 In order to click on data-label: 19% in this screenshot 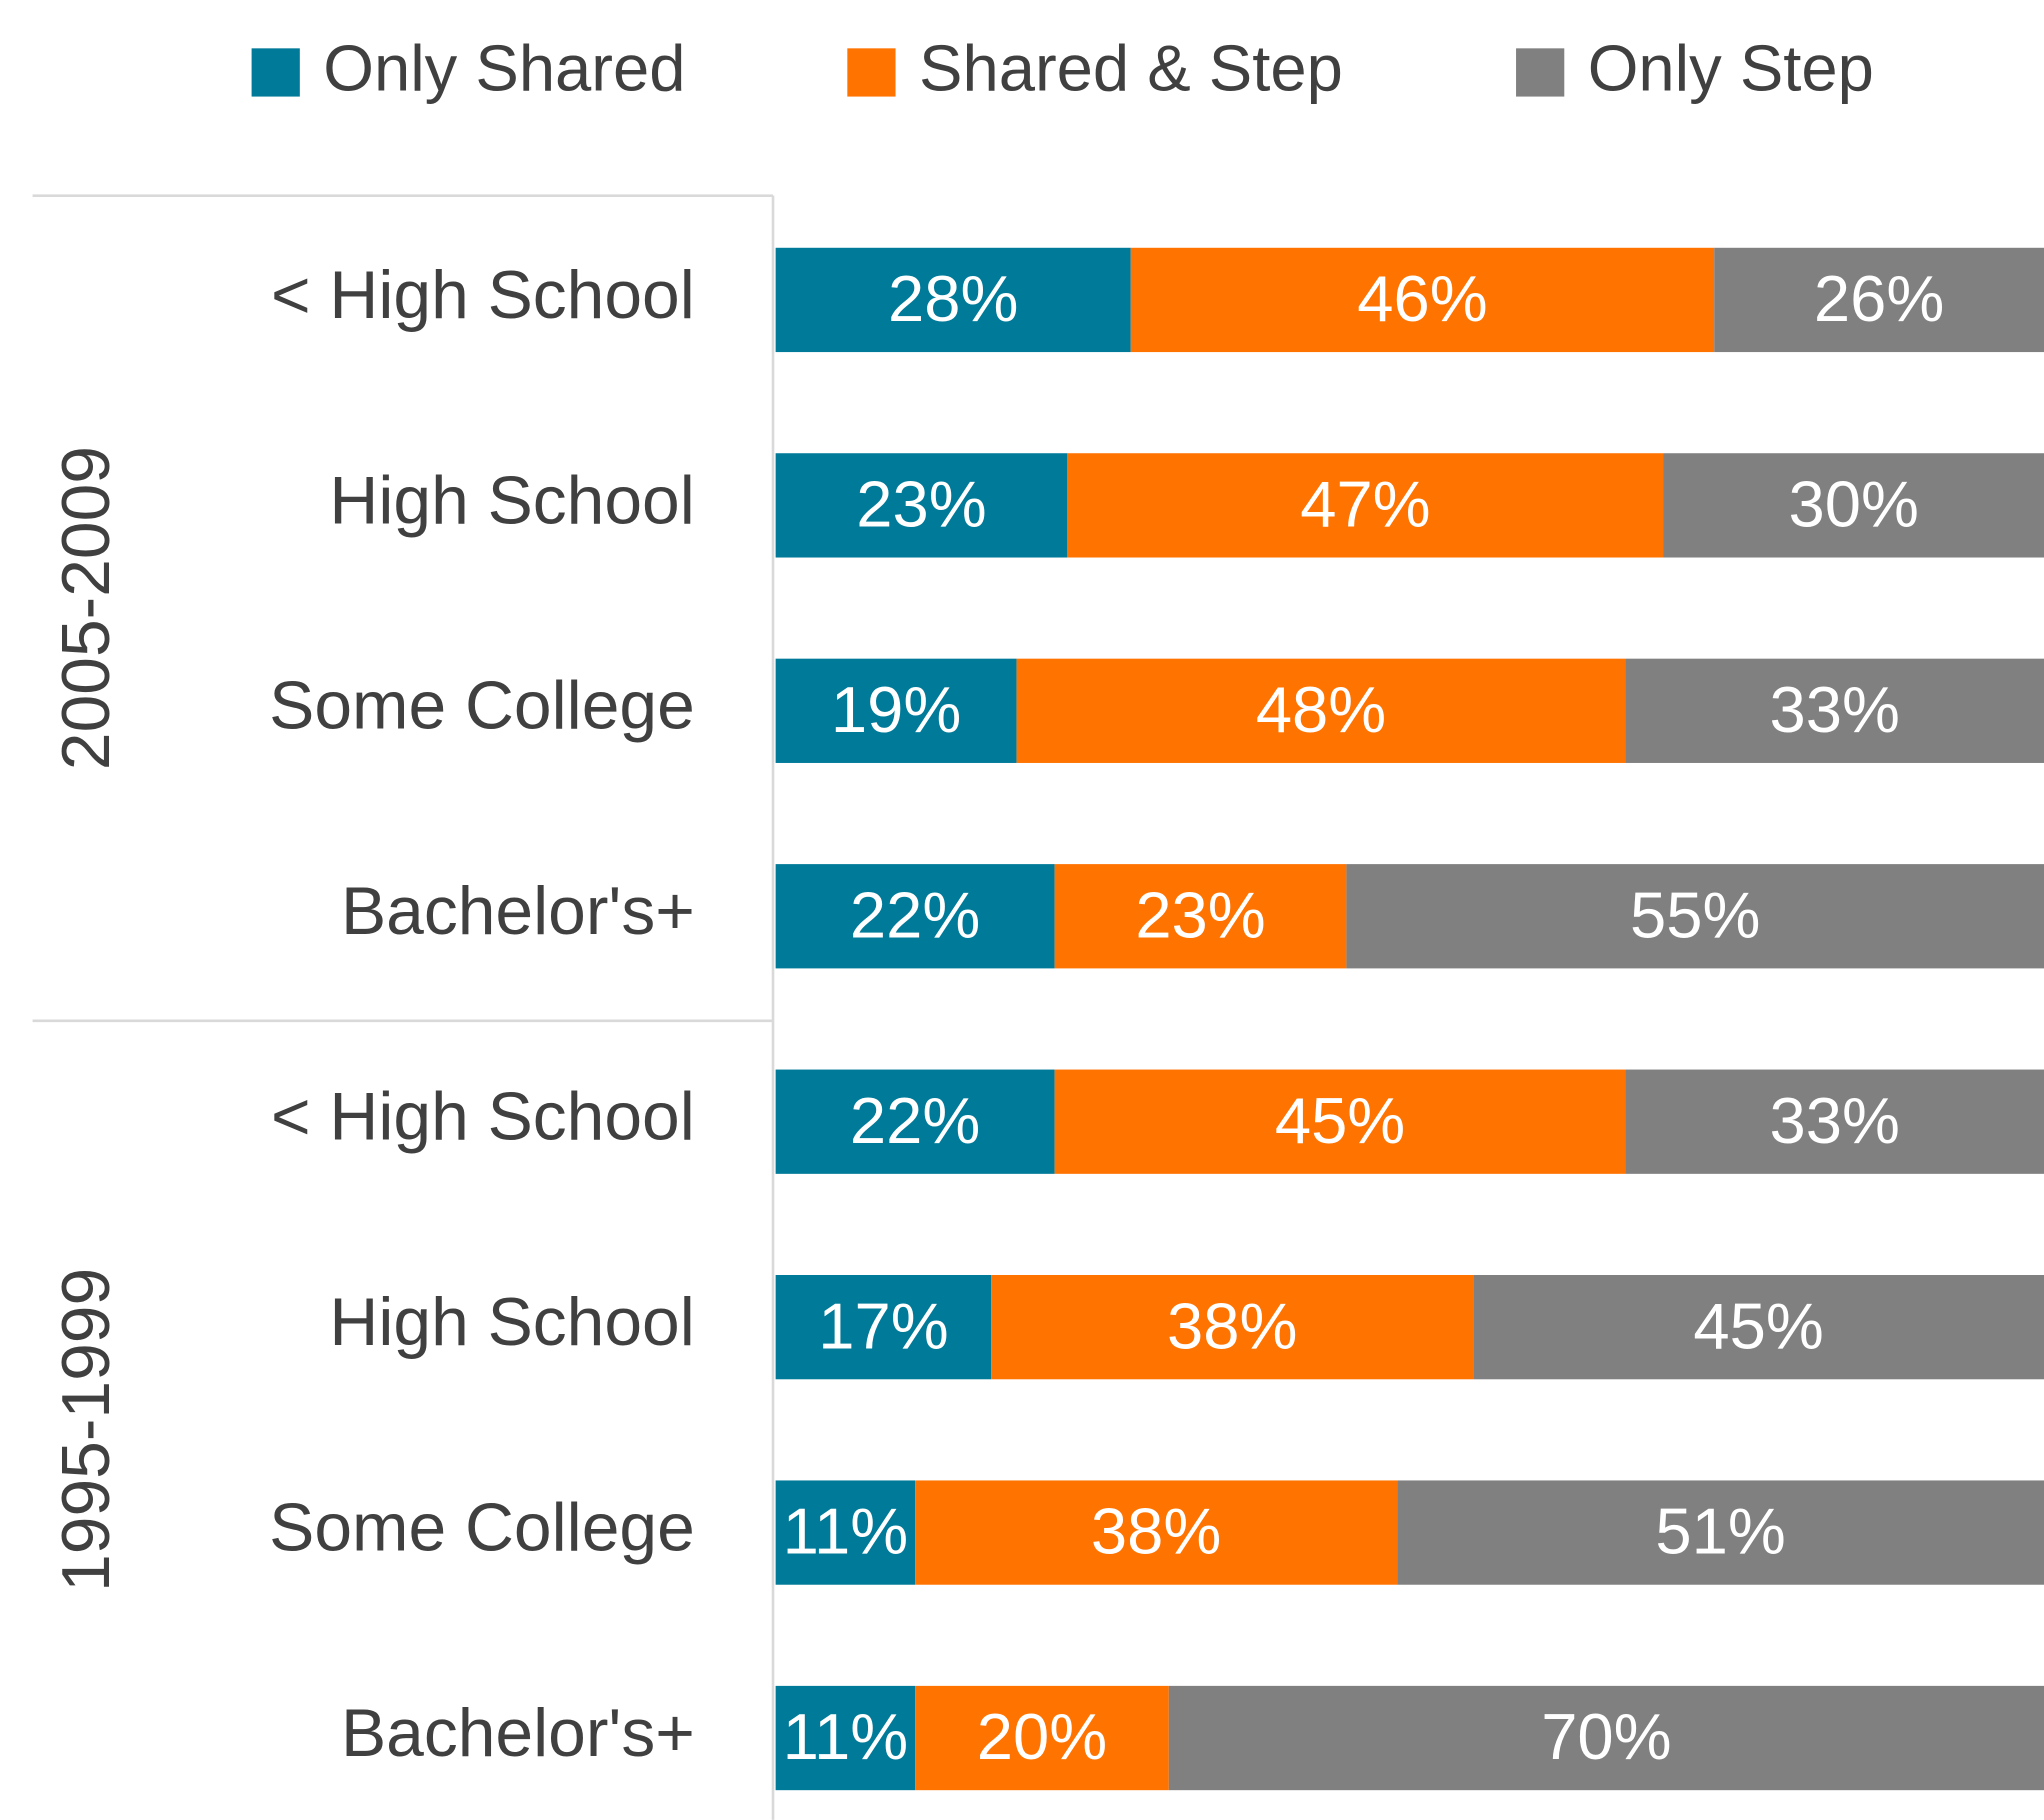, I will do `click(896, 709)`.